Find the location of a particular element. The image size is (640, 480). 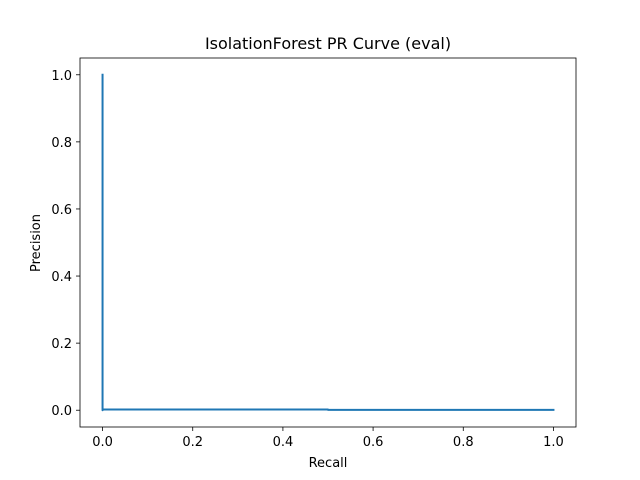

x-tick-label: 0.4 is located at coordinates (283, 442).